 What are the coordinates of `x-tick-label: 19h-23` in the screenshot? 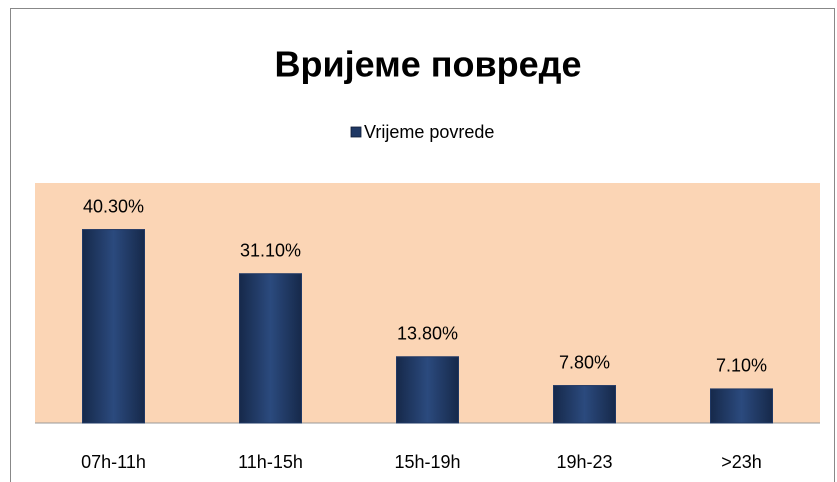 It's located at (584, 462).